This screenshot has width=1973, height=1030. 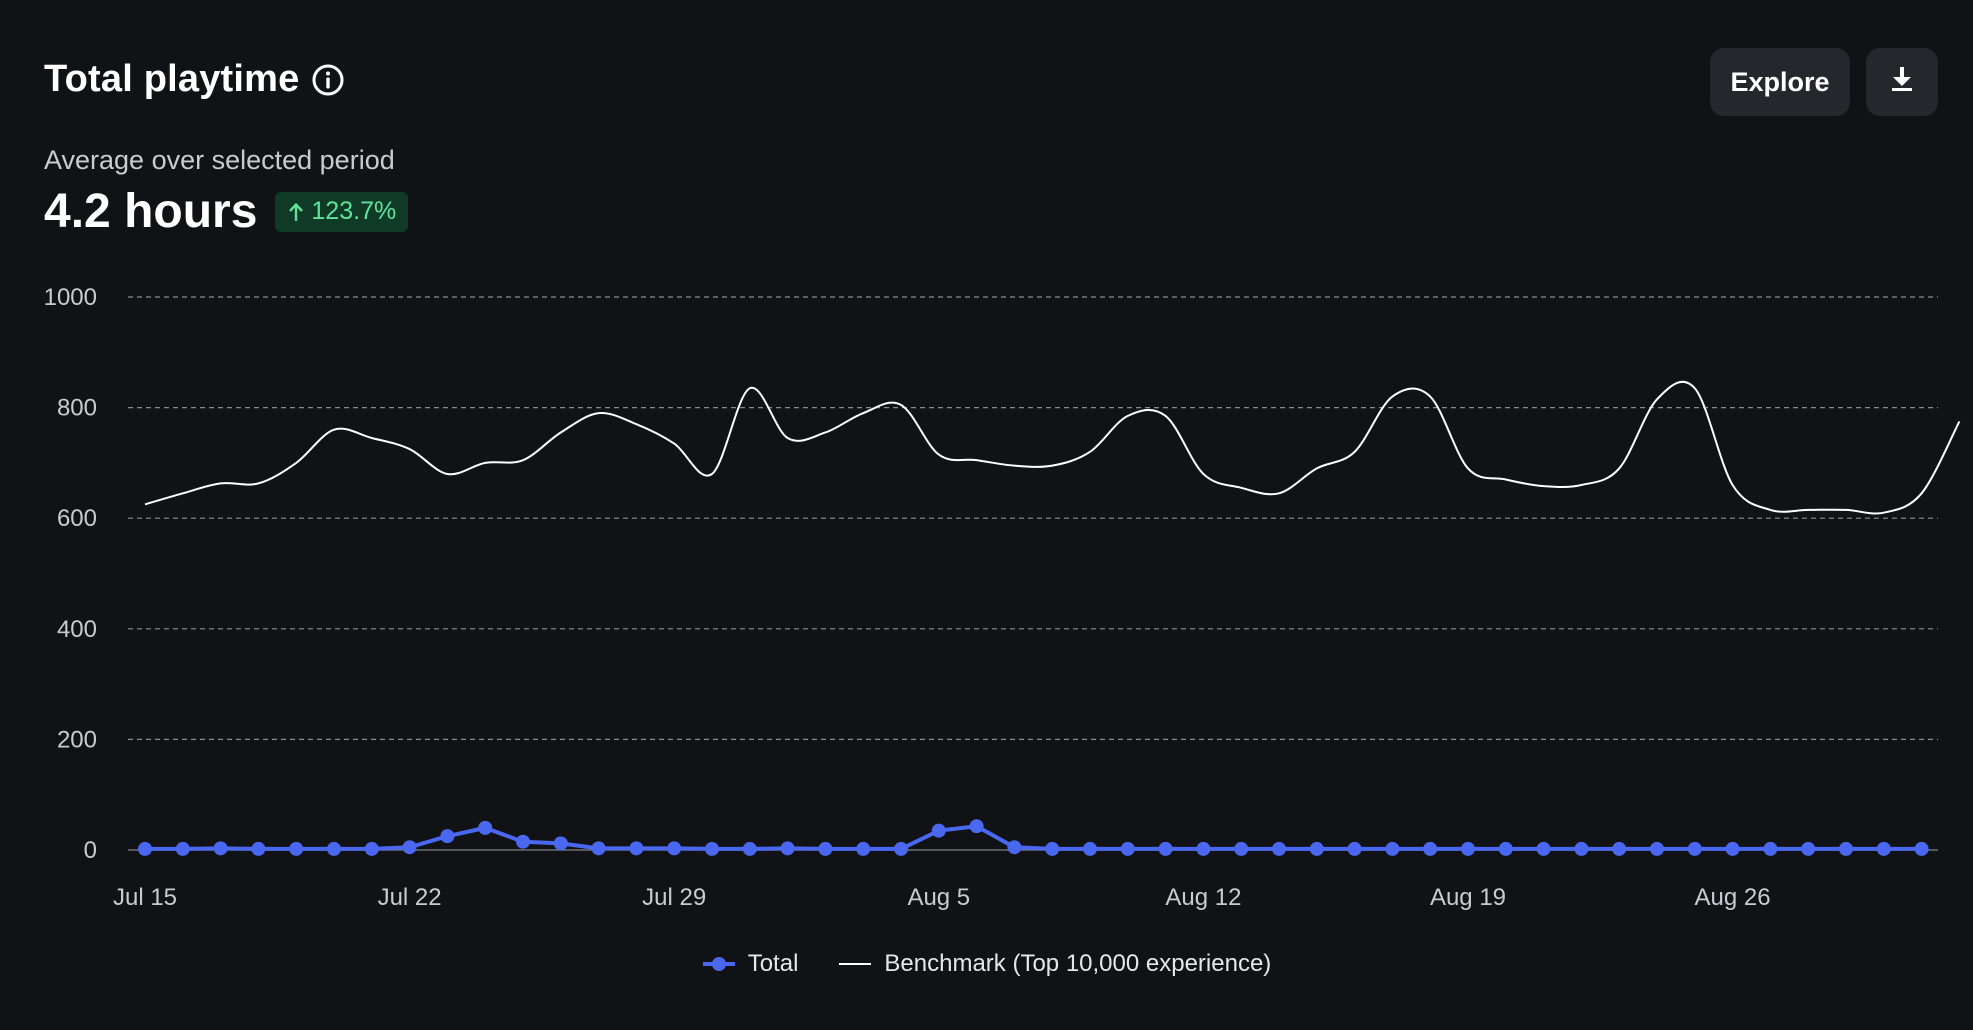 What do you see at coordinates (354, 211) in the screenshot?
I see `change-badge-value: 123.7%` at bounding box center [354, 211].